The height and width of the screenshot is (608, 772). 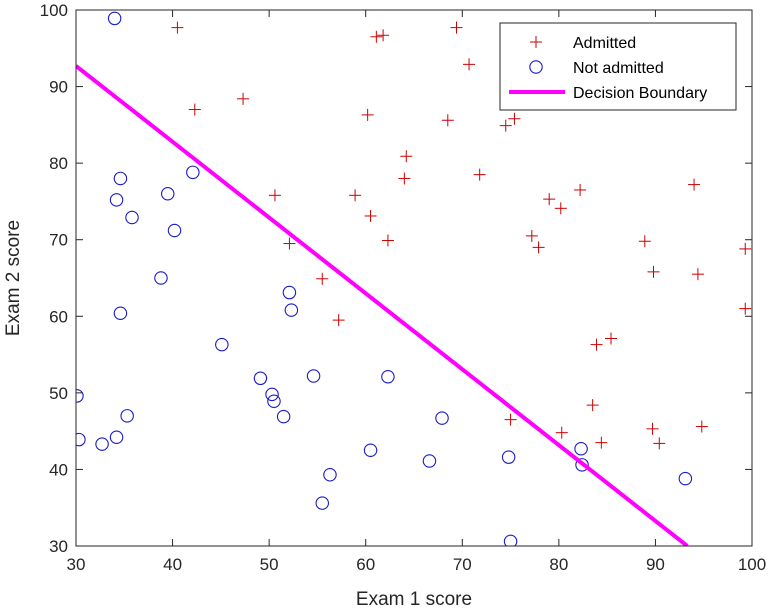 I want to click on y-tick-label: 90, so click(x=58, y=87).